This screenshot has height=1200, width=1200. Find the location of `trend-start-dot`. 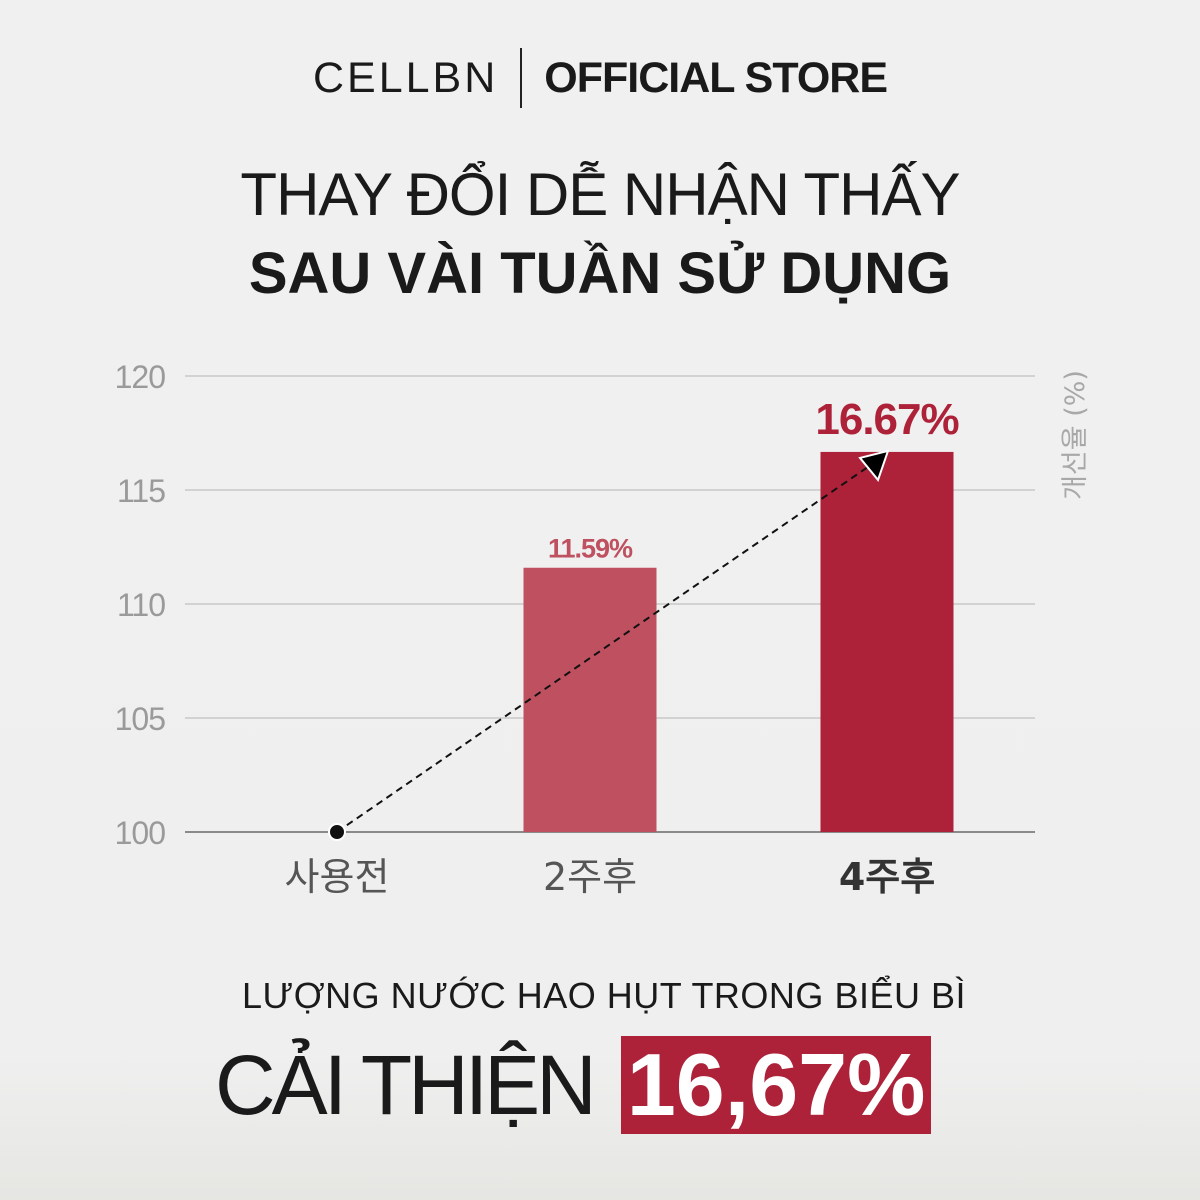

trend-start-dot is located at coordinates (337, 832).